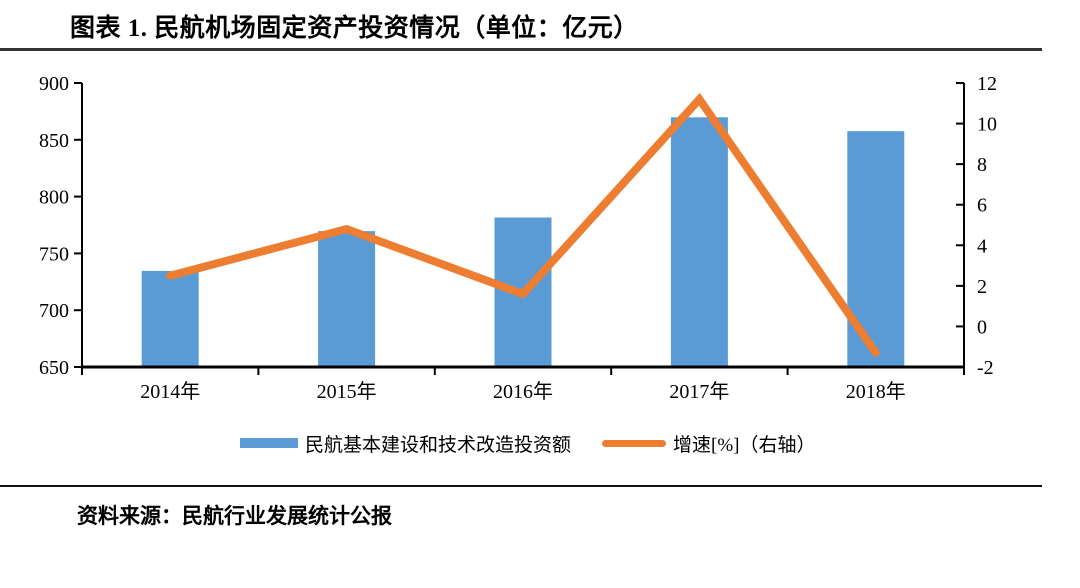 This screenshot has width=1080, height=588. I want to click on source-text: 资料来源：民航行业发展统计公报, so click(234, 516).